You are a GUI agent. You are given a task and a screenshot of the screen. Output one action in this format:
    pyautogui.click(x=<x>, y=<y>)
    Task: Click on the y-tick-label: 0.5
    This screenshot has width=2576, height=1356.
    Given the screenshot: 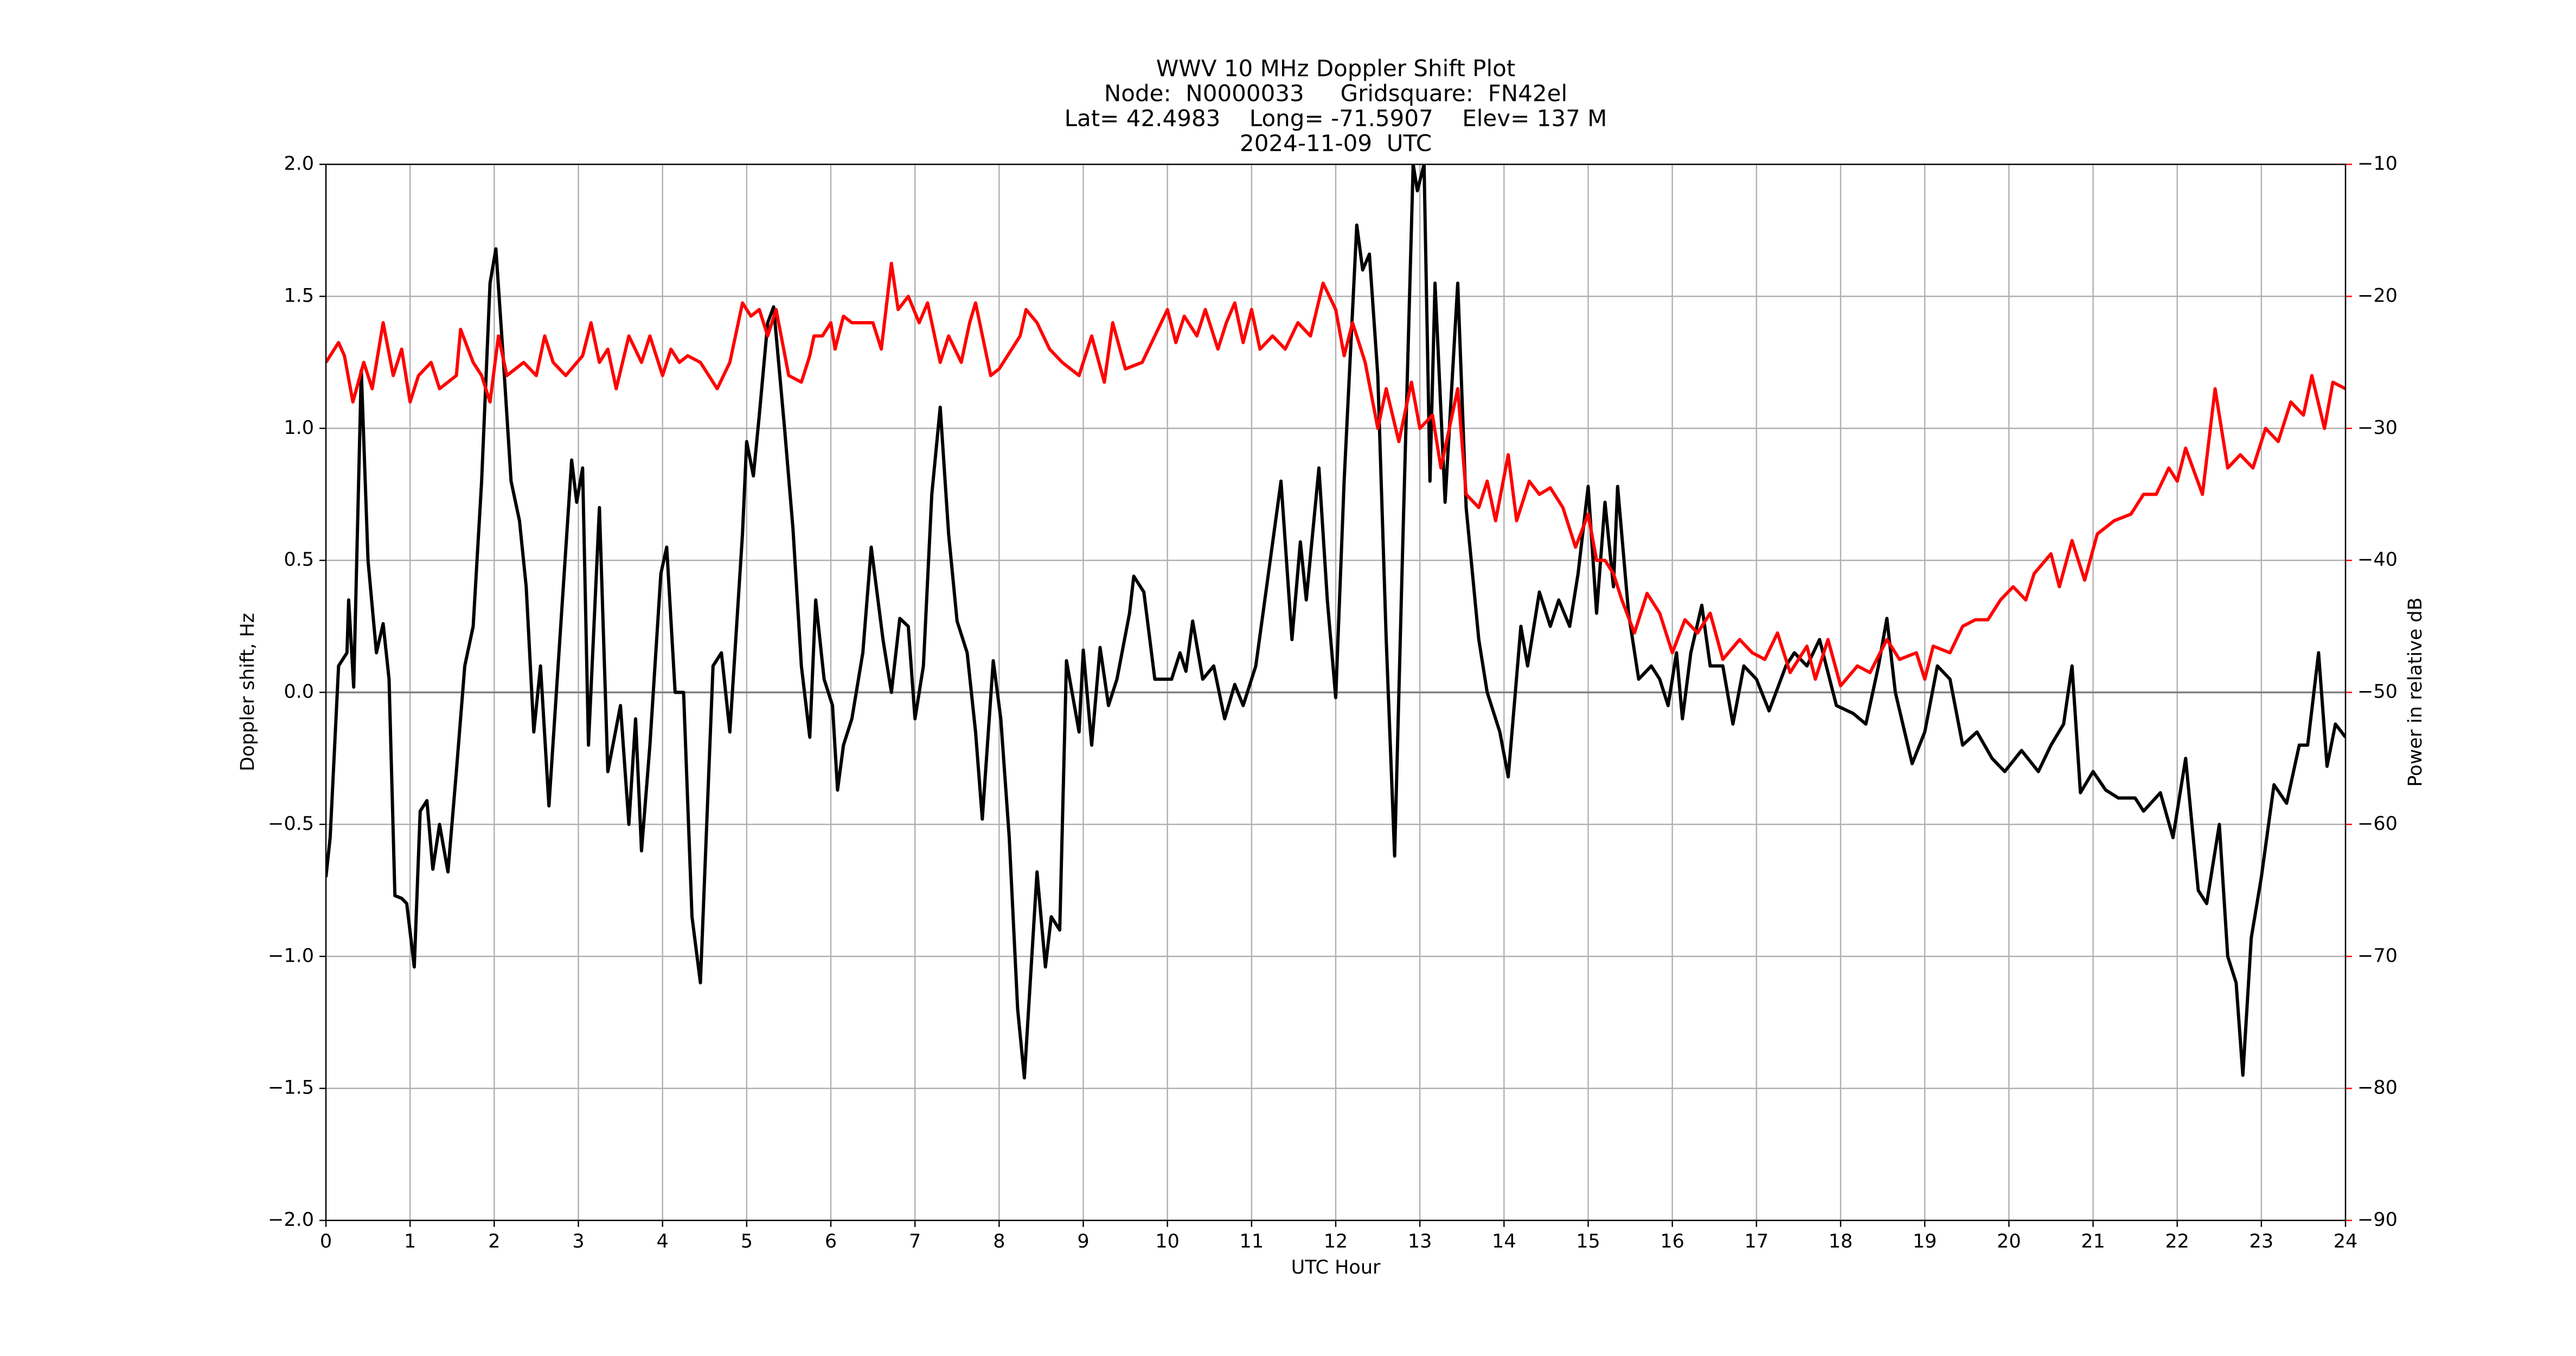 What is the action you would take?
    pyautogui.click(x=299, y=560)
    